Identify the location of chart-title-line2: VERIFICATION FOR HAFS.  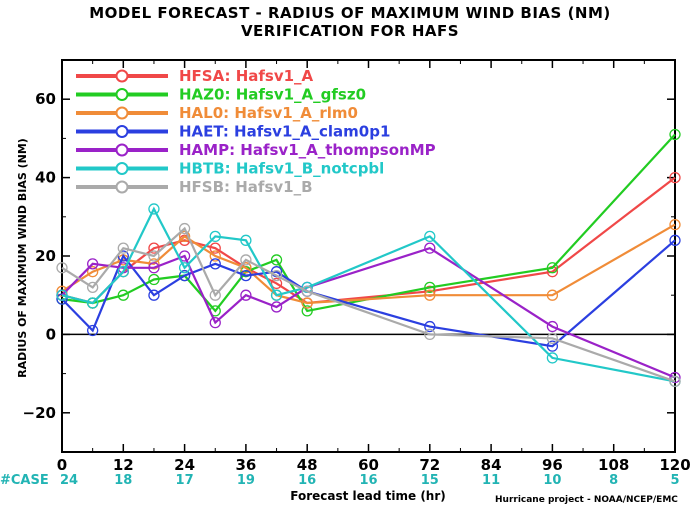
(350, 31).